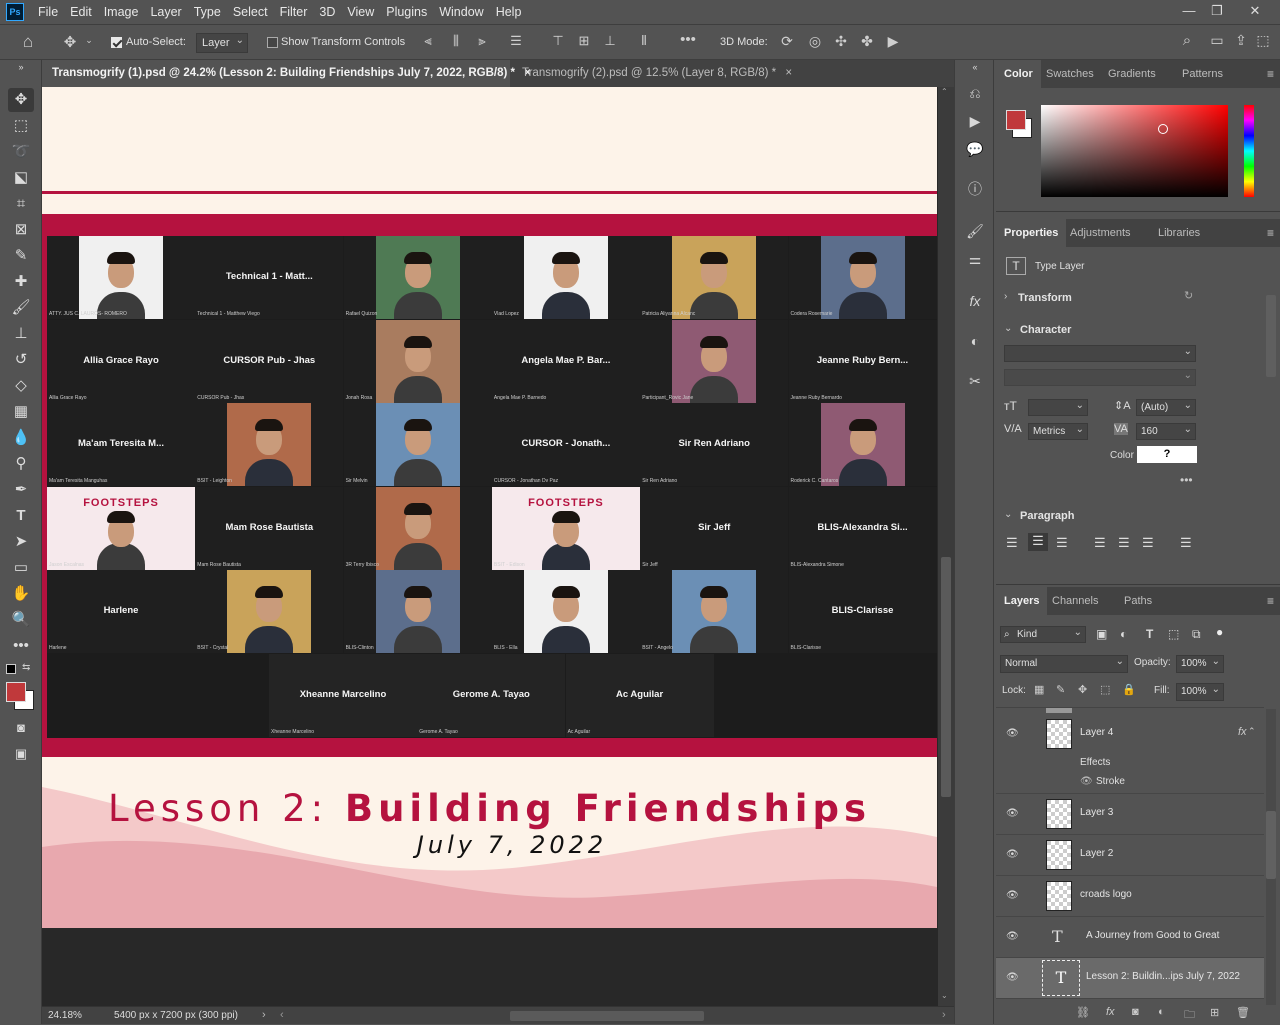  I want to click on eraser-icon: ◇, so click(21, 385).